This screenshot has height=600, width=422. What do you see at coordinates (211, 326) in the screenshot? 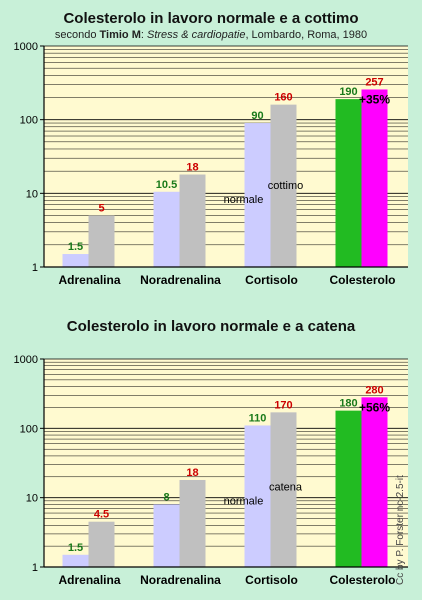
I see `chart-title: Colesterolo in lavoro normale e a catena` at bounding box center [211, 326].